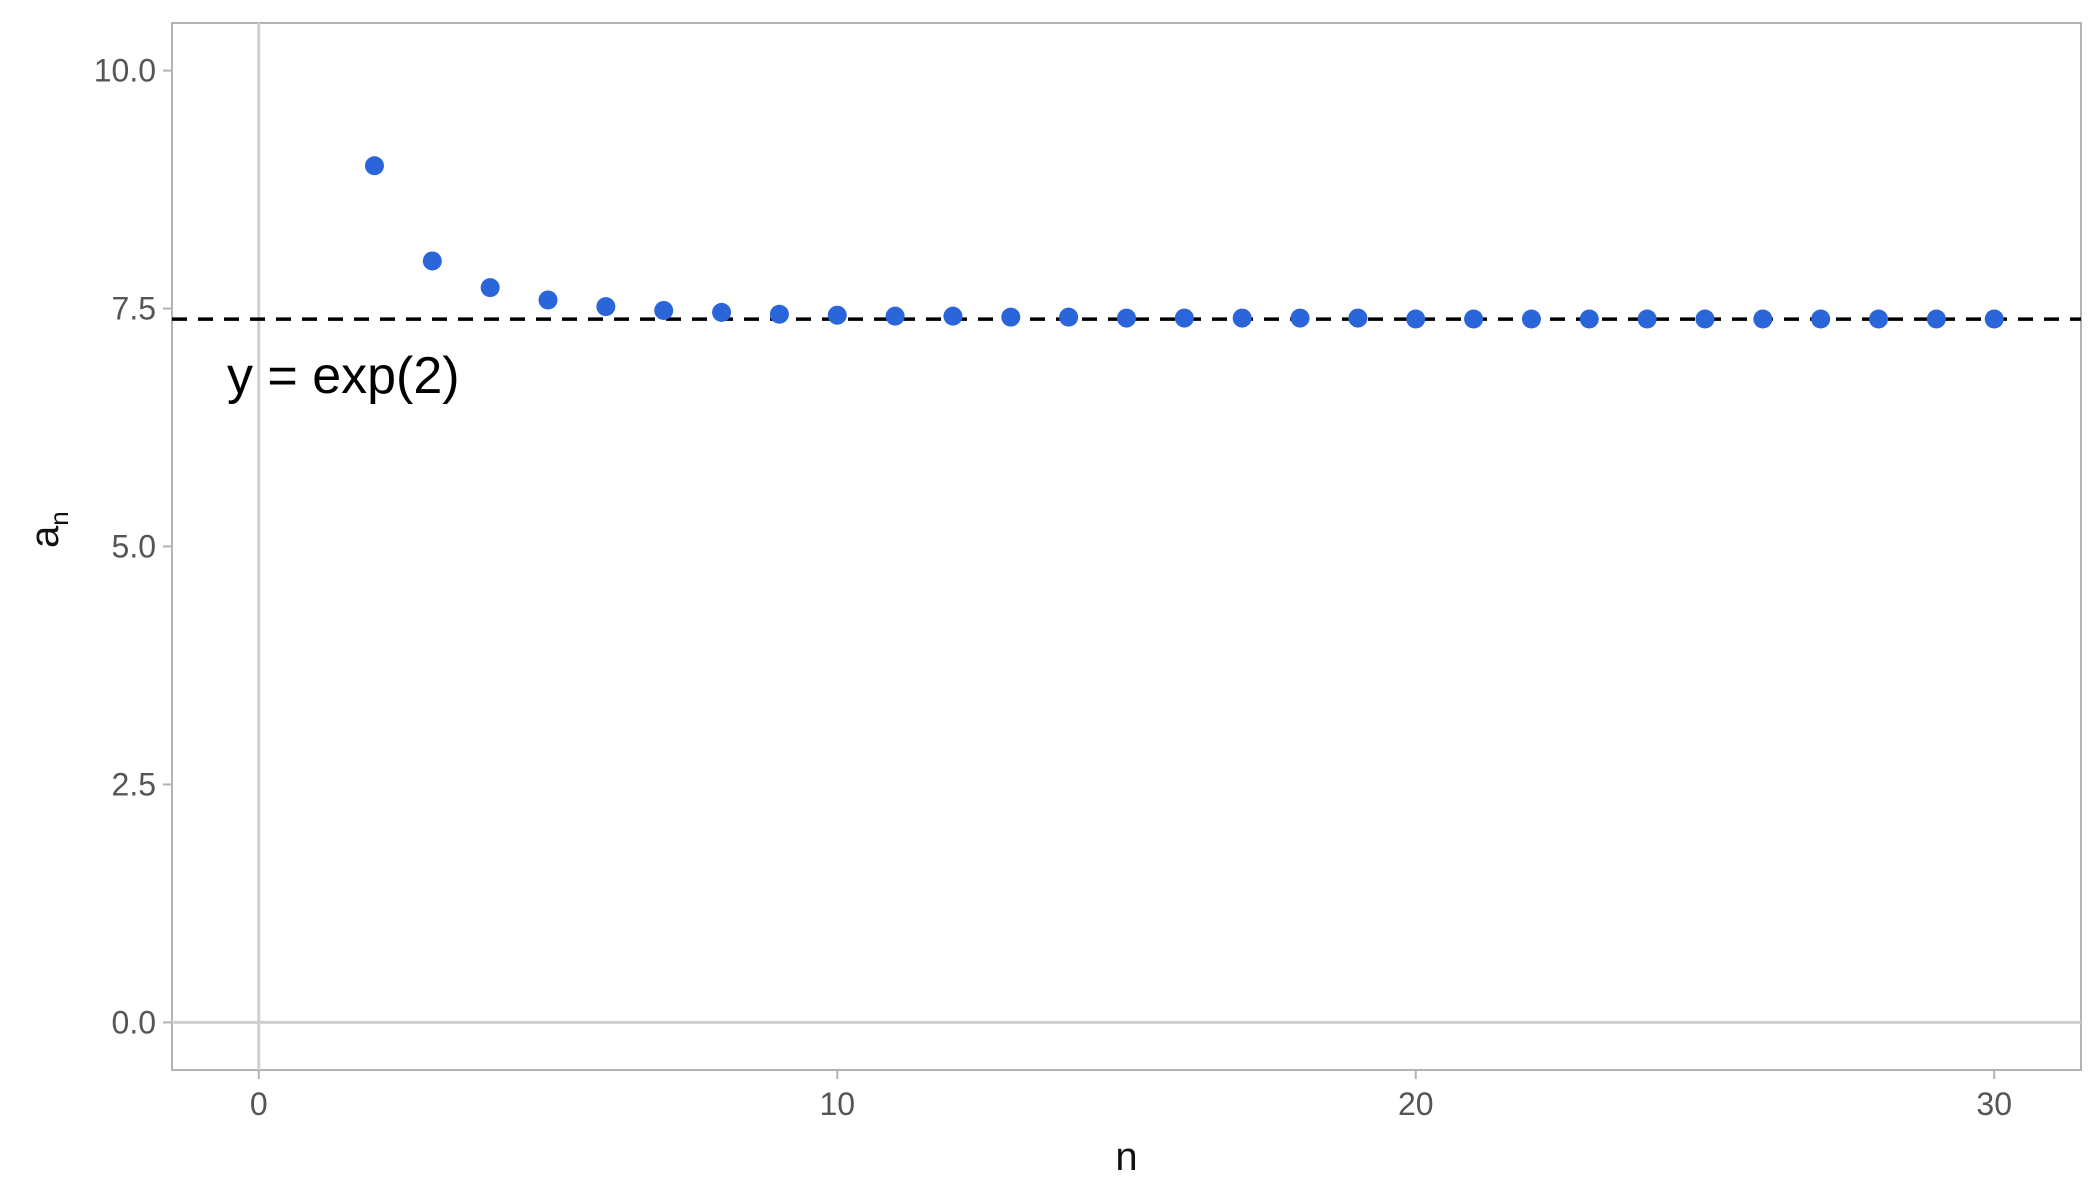  I want to click on data-points, so click(1184, 242).